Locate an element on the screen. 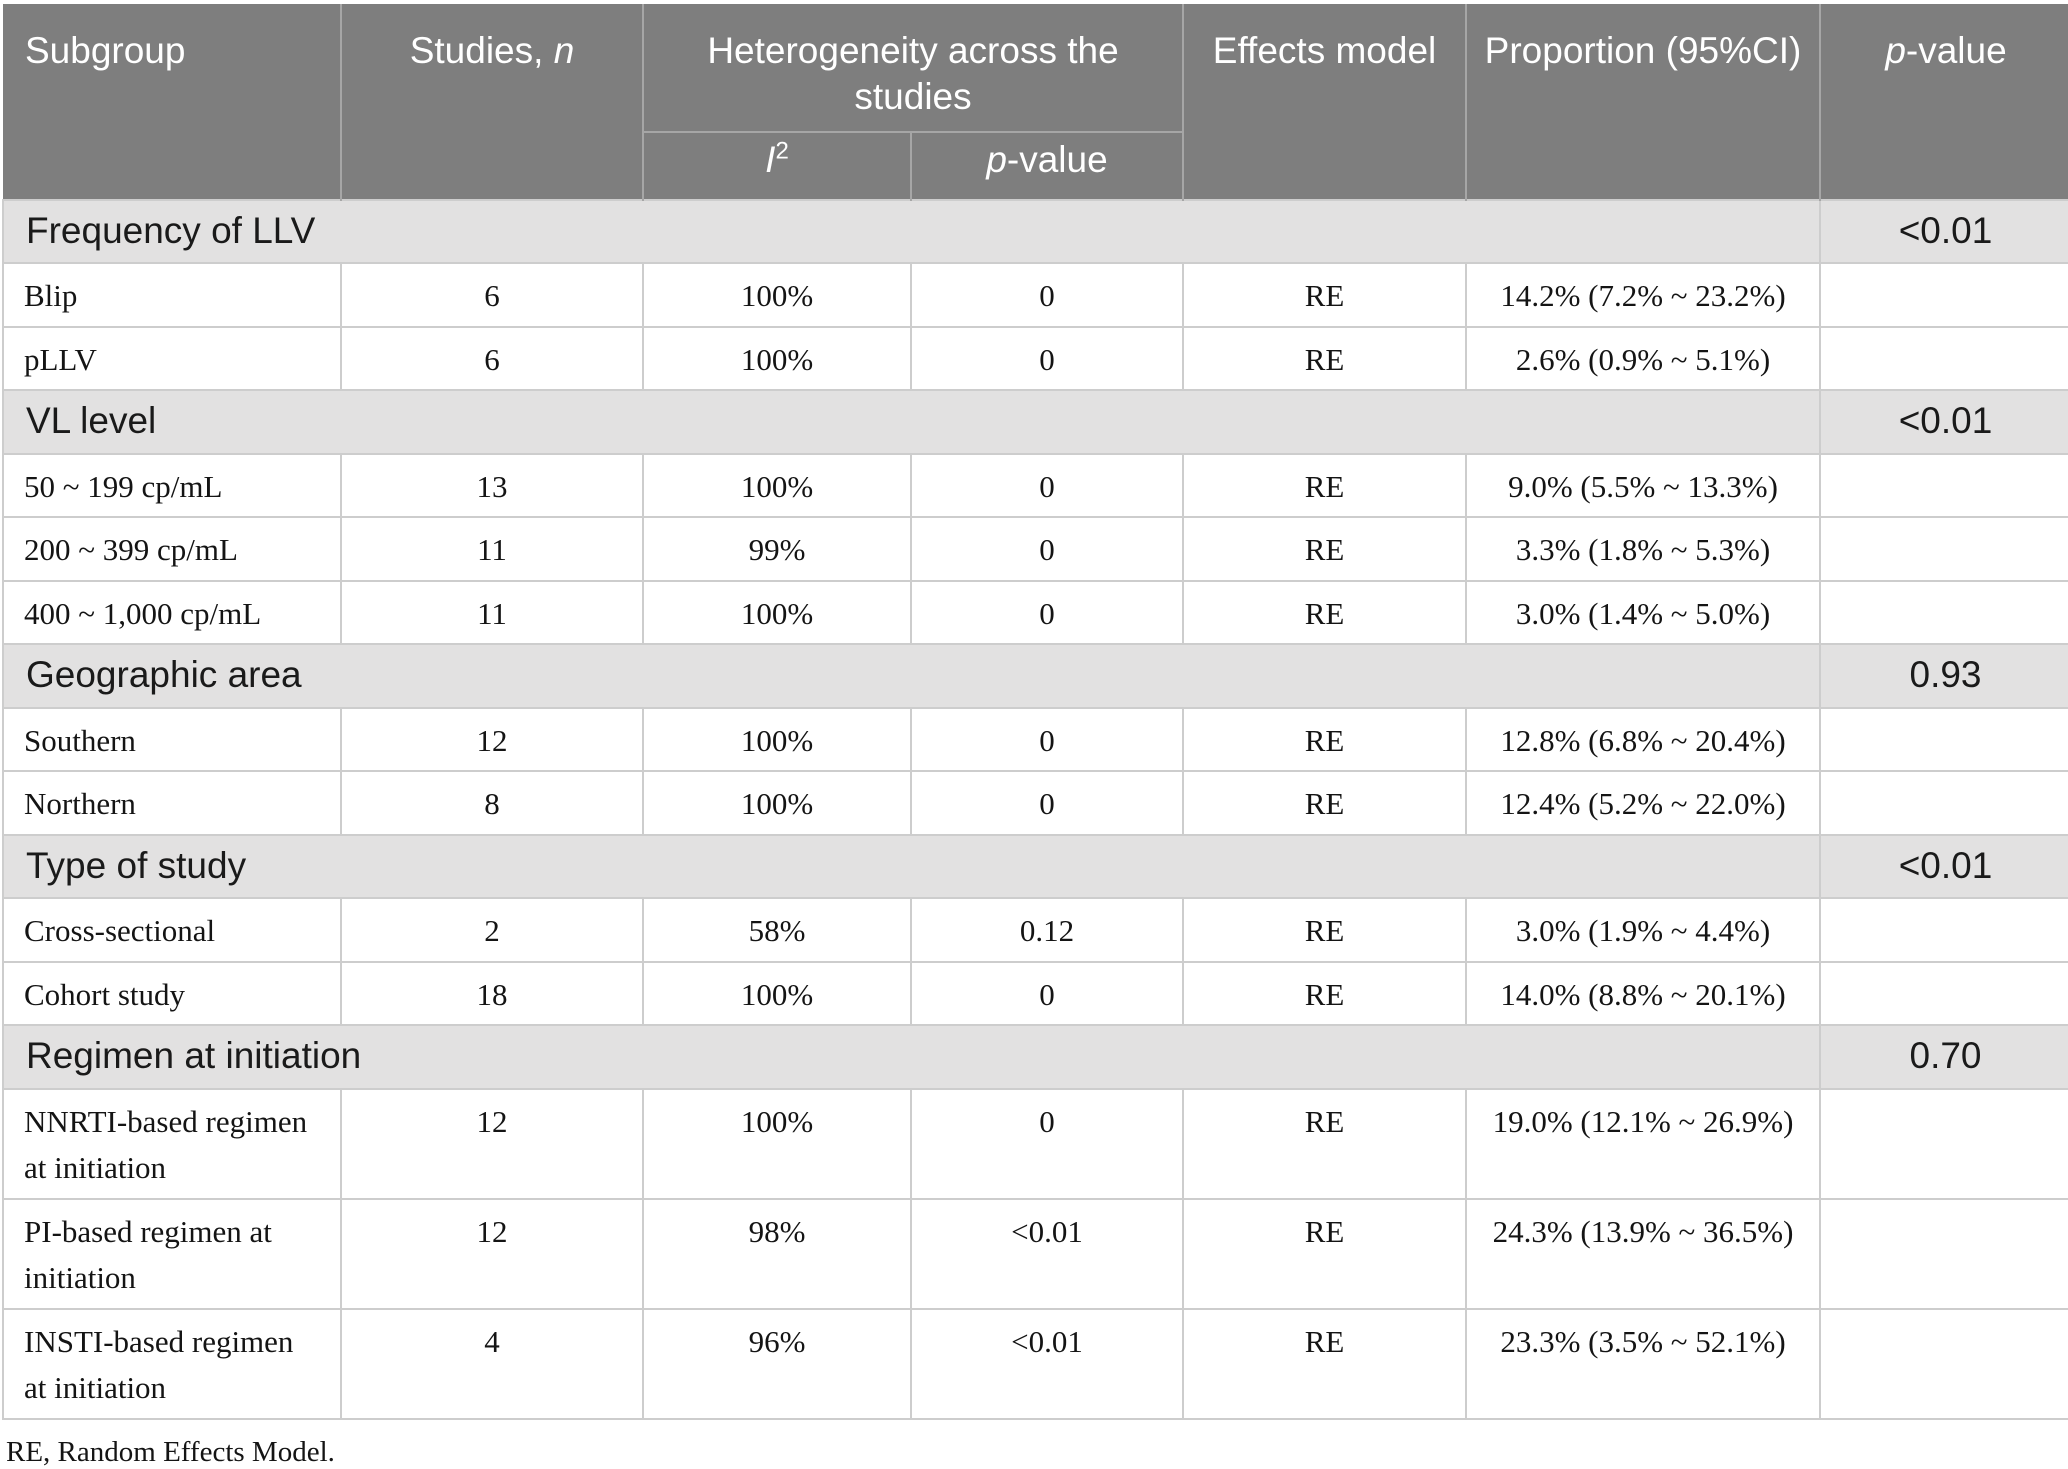 Image resolution: width=2068 pixels, height=1469 pixels. col-header-p-value: p-value is located at coordinates (1943, 102).